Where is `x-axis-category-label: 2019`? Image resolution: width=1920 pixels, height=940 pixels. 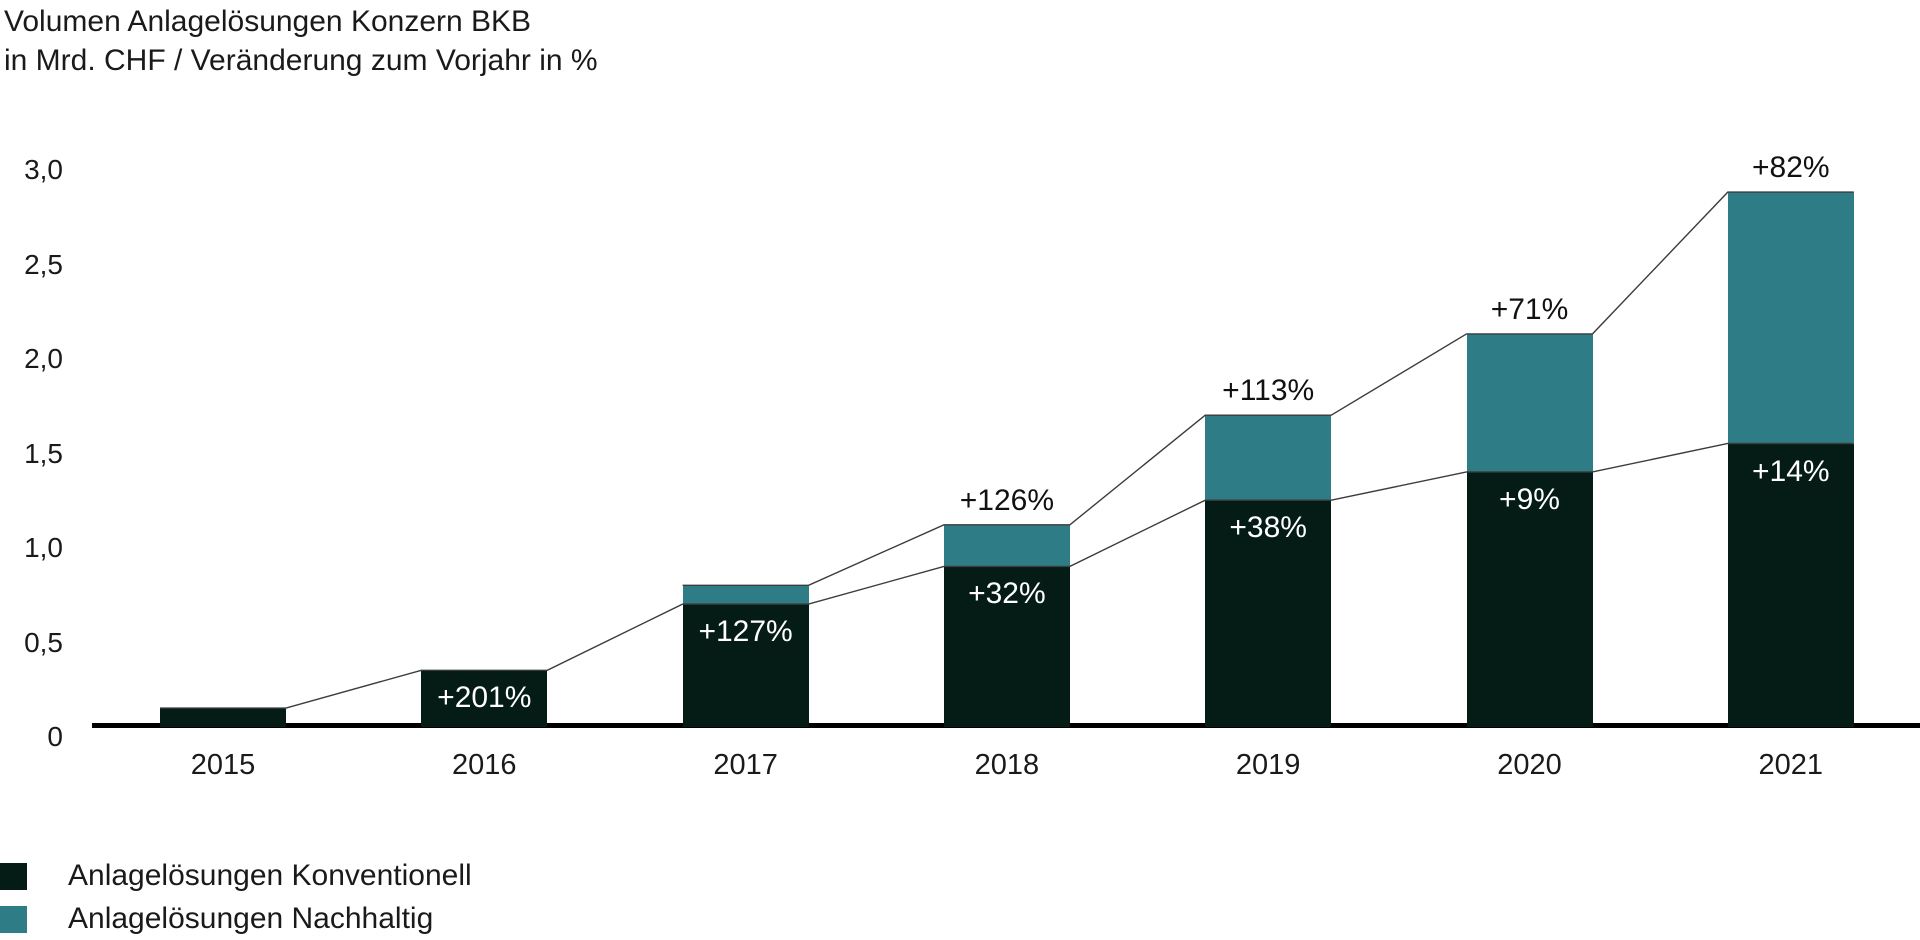
x-axis-category-label: 2019 is located at coordinates (1268, 765).